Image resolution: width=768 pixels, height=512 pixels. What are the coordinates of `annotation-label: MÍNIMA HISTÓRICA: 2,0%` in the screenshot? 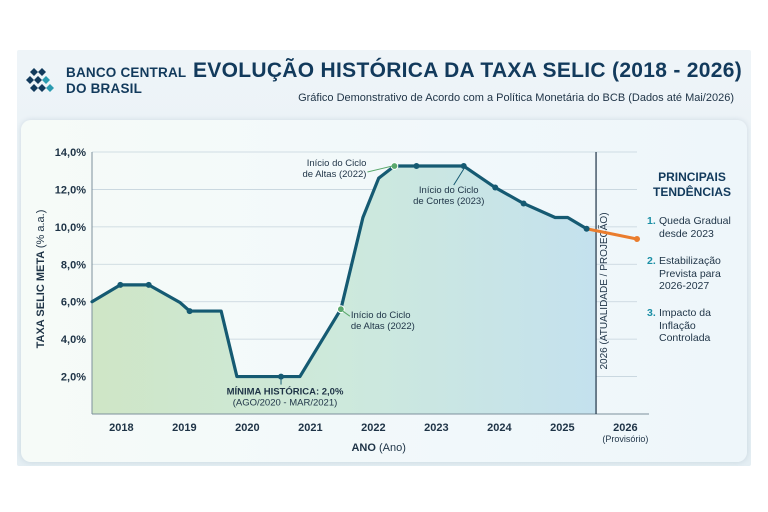 It's located at (285, 392).